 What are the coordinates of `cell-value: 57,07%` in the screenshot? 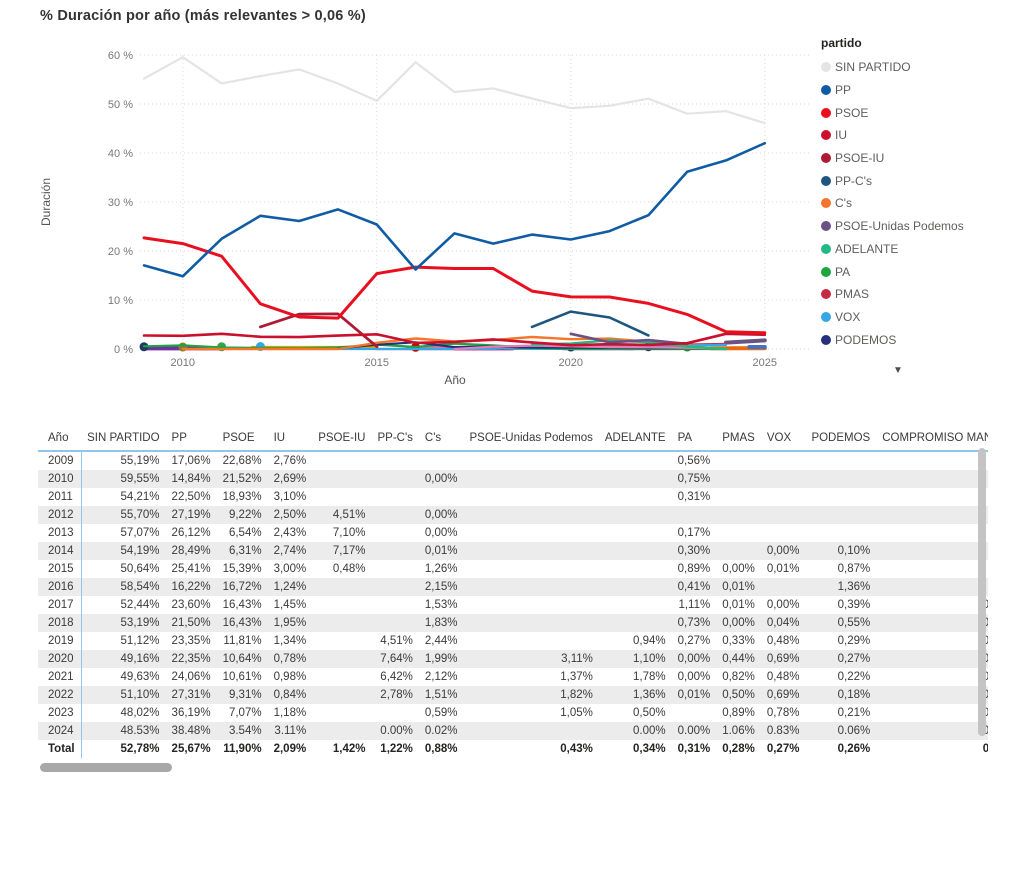 It's located at (140, 533).